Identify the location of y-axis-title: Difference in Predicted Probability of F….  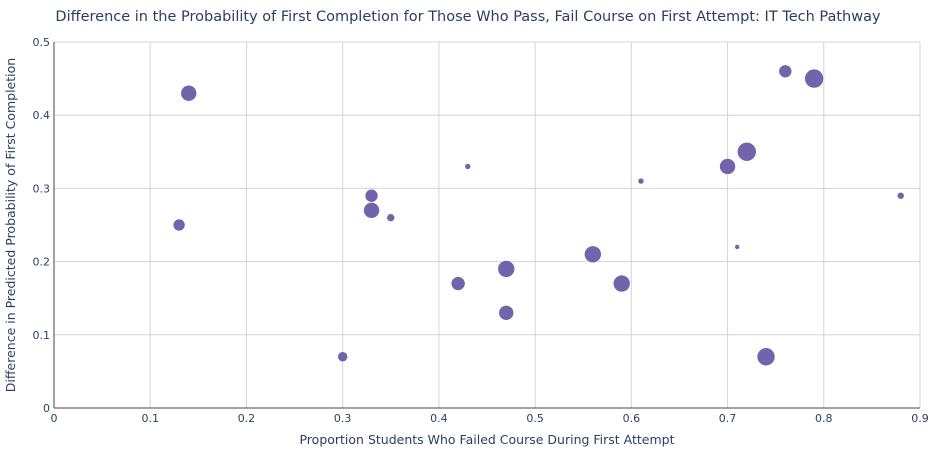
(10, 225).